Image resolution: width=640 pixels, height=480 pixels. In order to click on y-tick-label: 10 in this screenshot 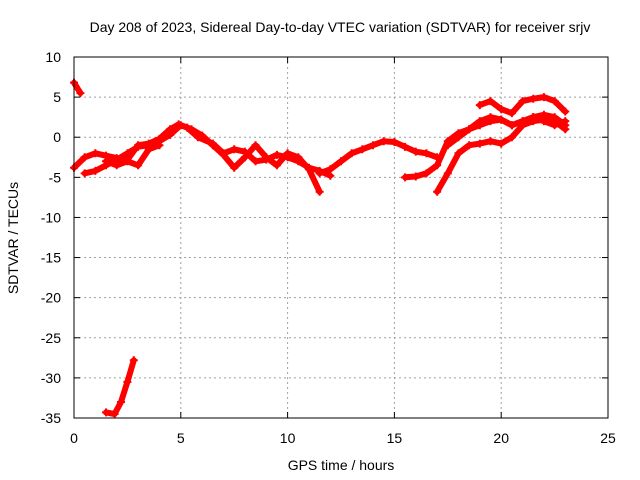, I will do `click(53, 57)`.